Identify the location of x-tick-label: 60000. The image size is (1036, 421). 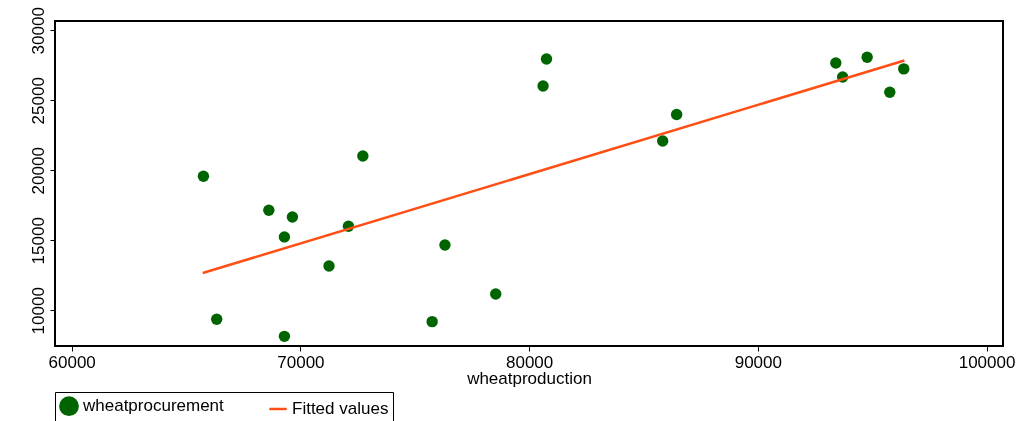
(72, 362).